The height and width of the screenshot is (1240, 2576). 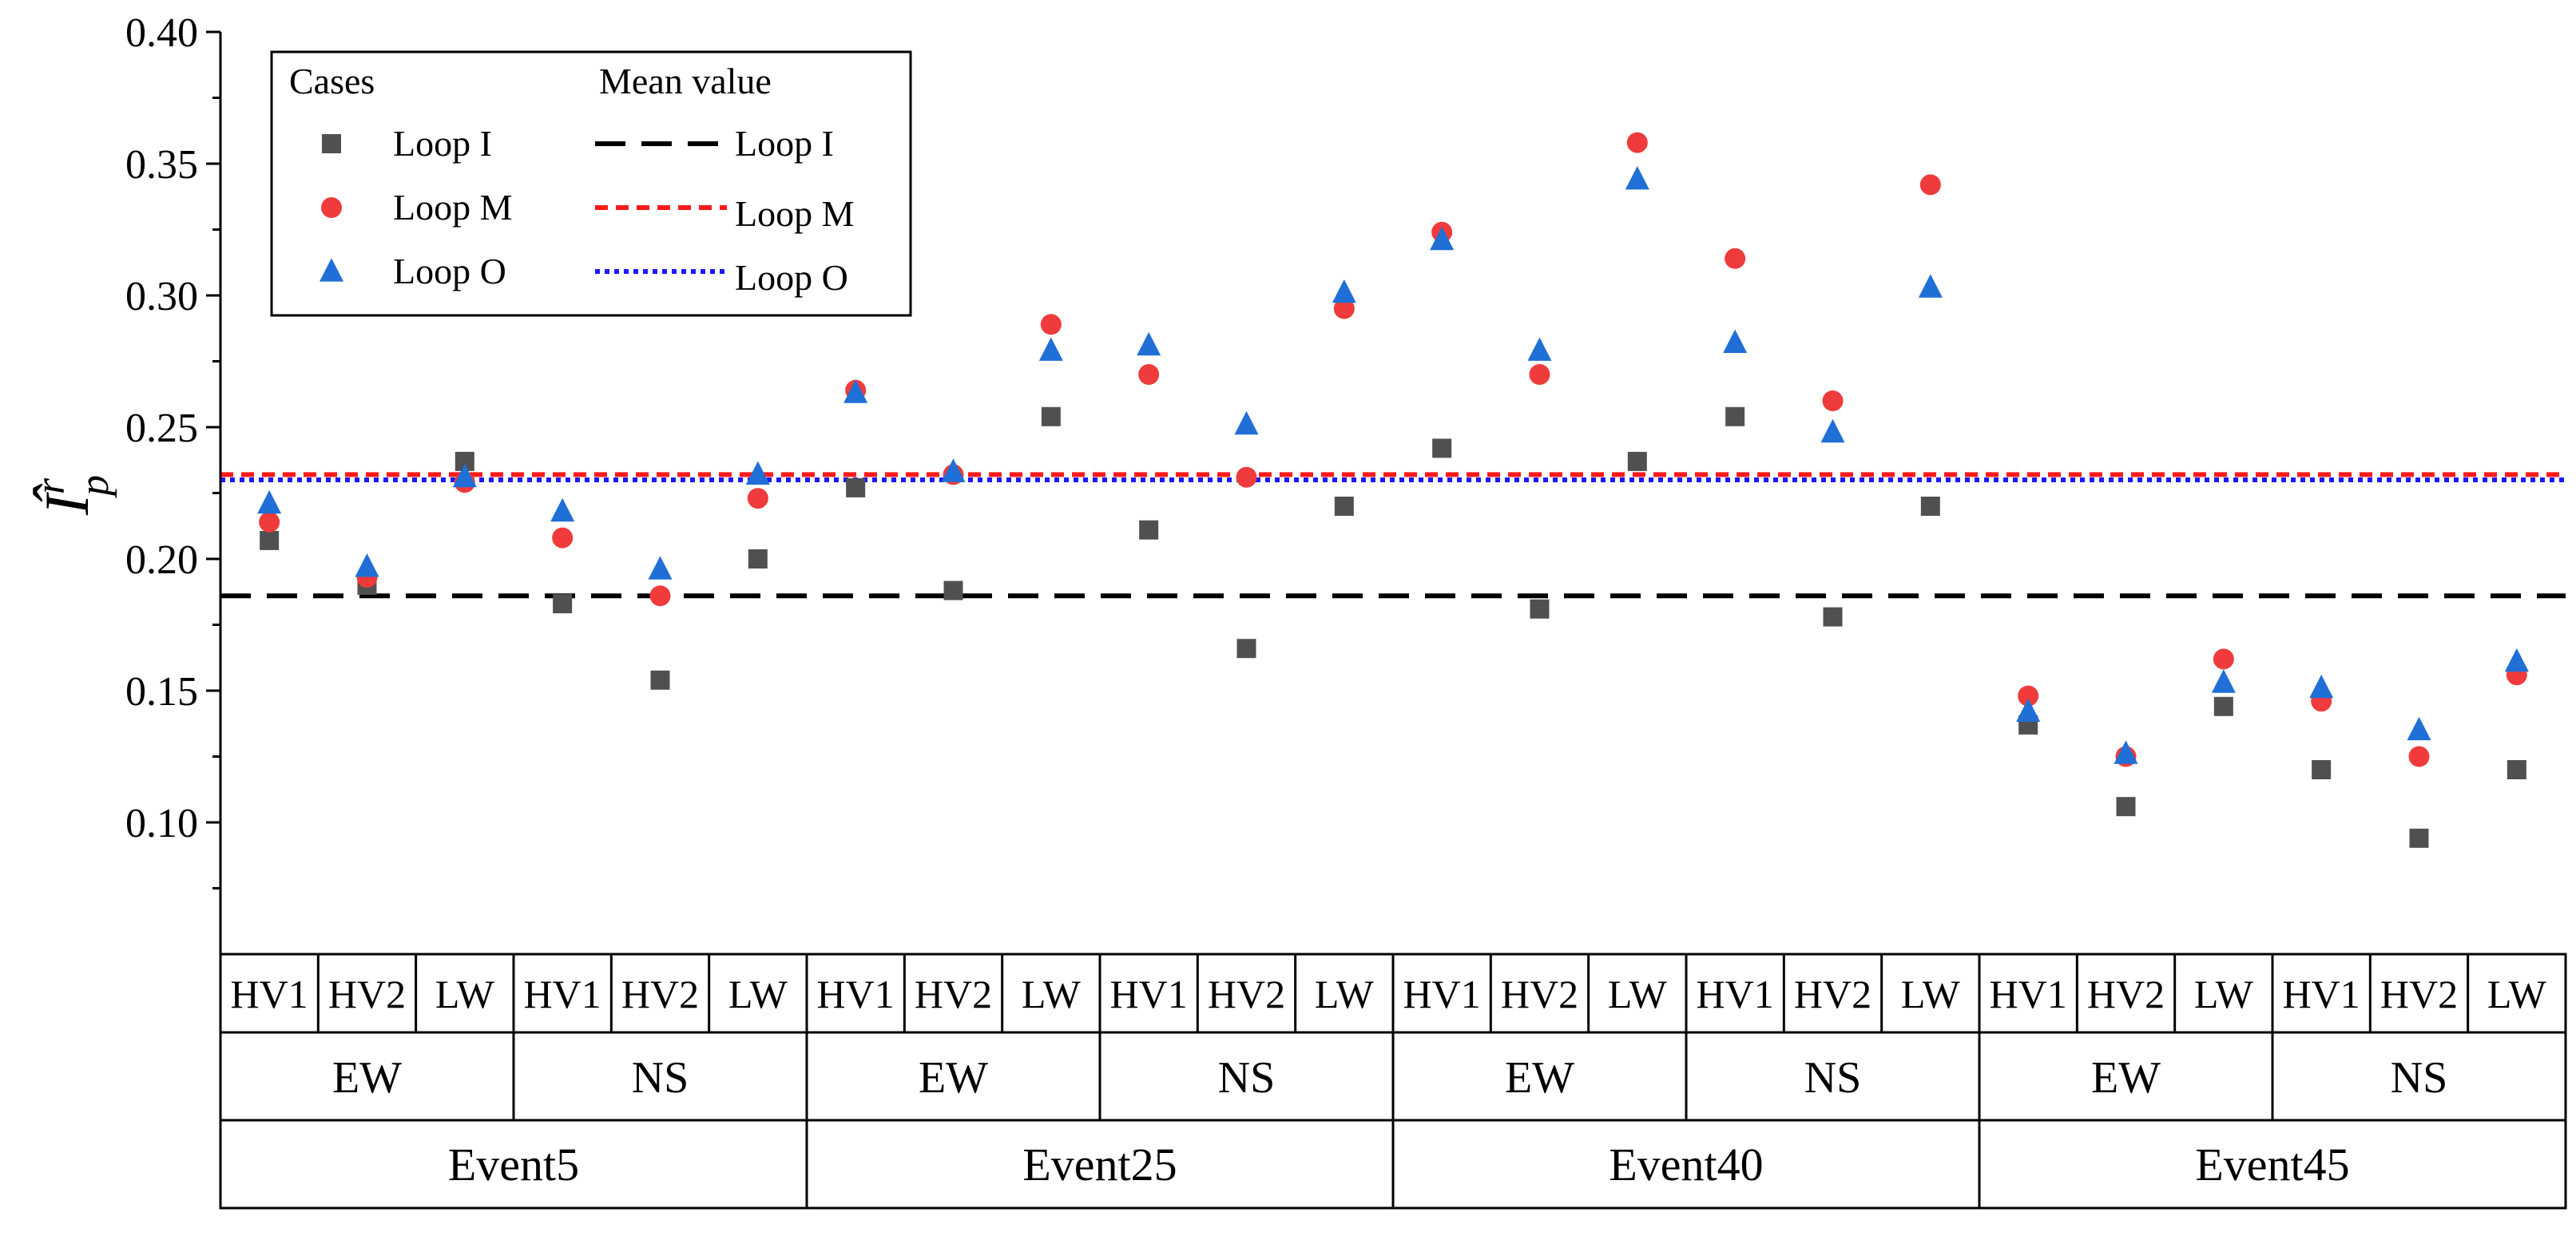 What do you see at coordinates (161, 165) in the screenshot?
I see `y-tick-label: 0.35` at bounding box center [161, 165].